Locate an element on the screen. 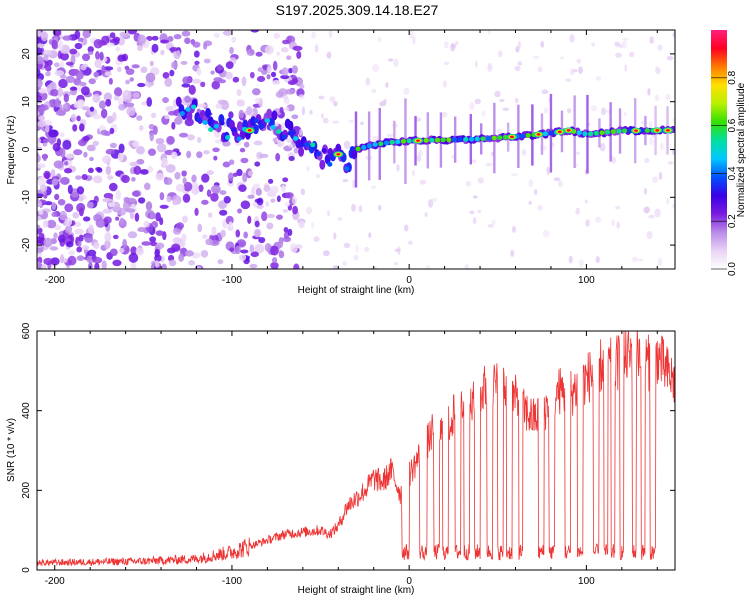 The image size is (750, 600). colorbar-ticks: 0.0 0.2 0.4 0.6 0.8 is located at coordinates (724, 173).